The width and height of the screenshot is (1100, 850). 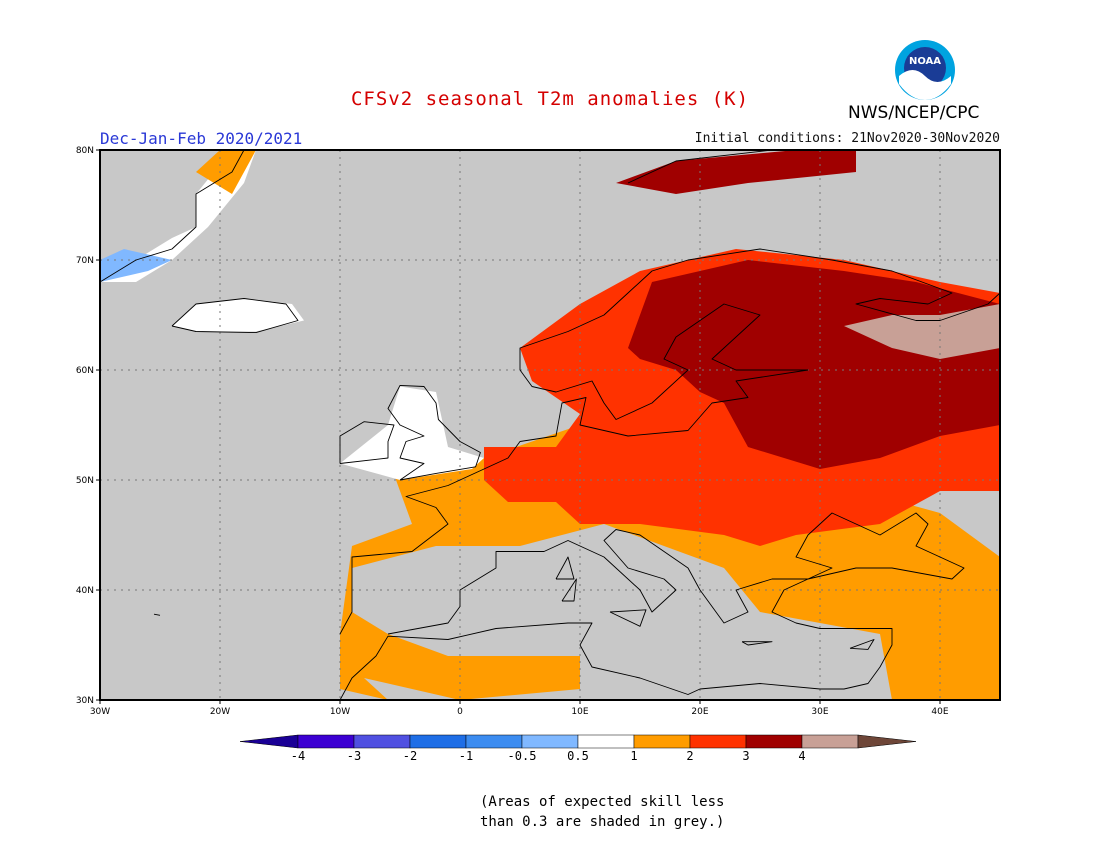 What do you see at coordinates (633, 756) in the screenshot?
I see `colorbar-label: 1` at bounding box center [633, 756].